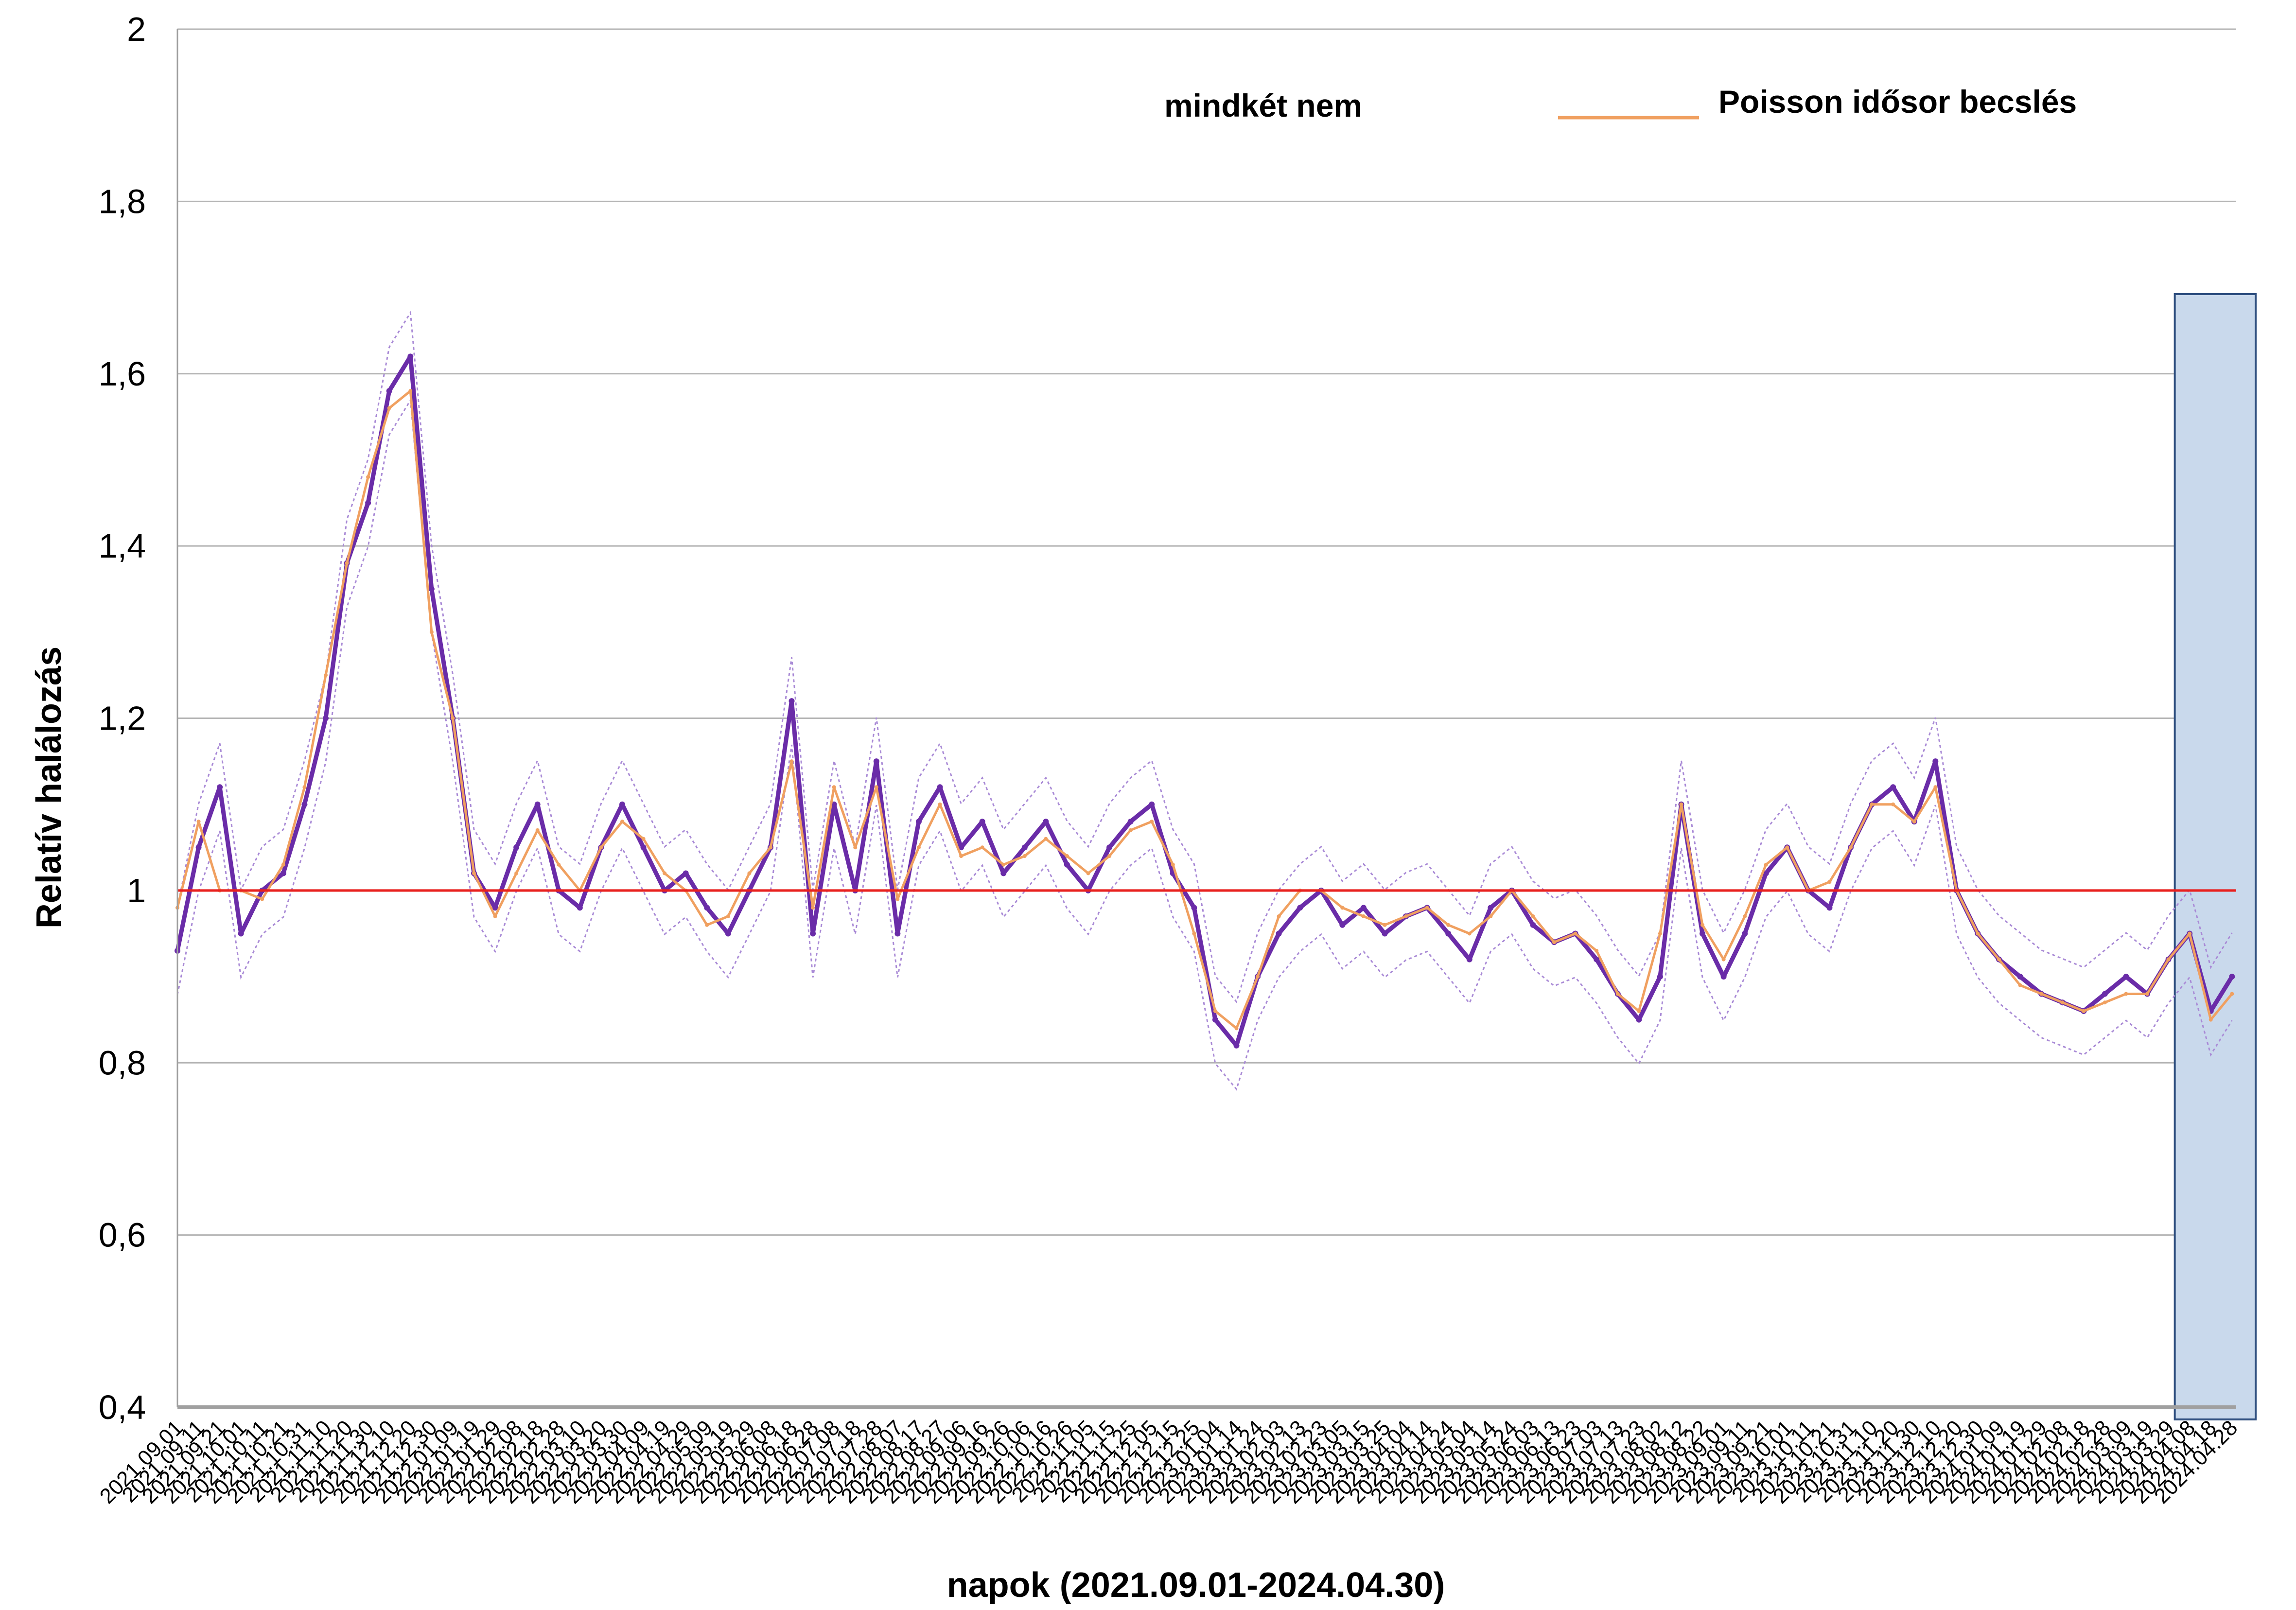 The height and width of the screenshot is (1610, 2296). I want to click on y-tick-label: 1,2, so click(122, 718).